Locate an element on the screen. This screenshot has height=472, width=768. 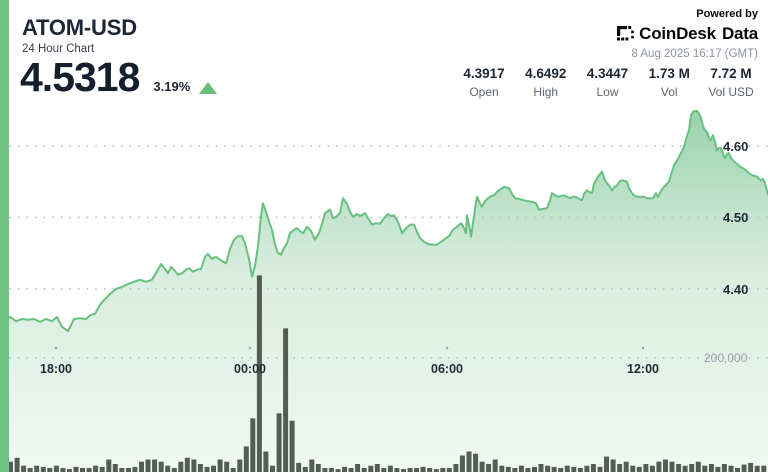
stat-low: 4.3447 Low is located at coordinates (608, 82).